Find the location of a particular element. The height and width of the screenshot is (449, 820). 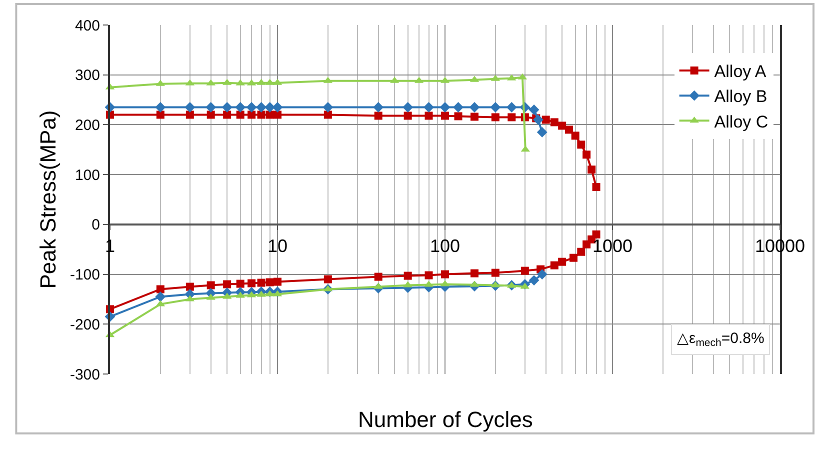

y-tick-label: 0 is located at coordinates (96, 225).